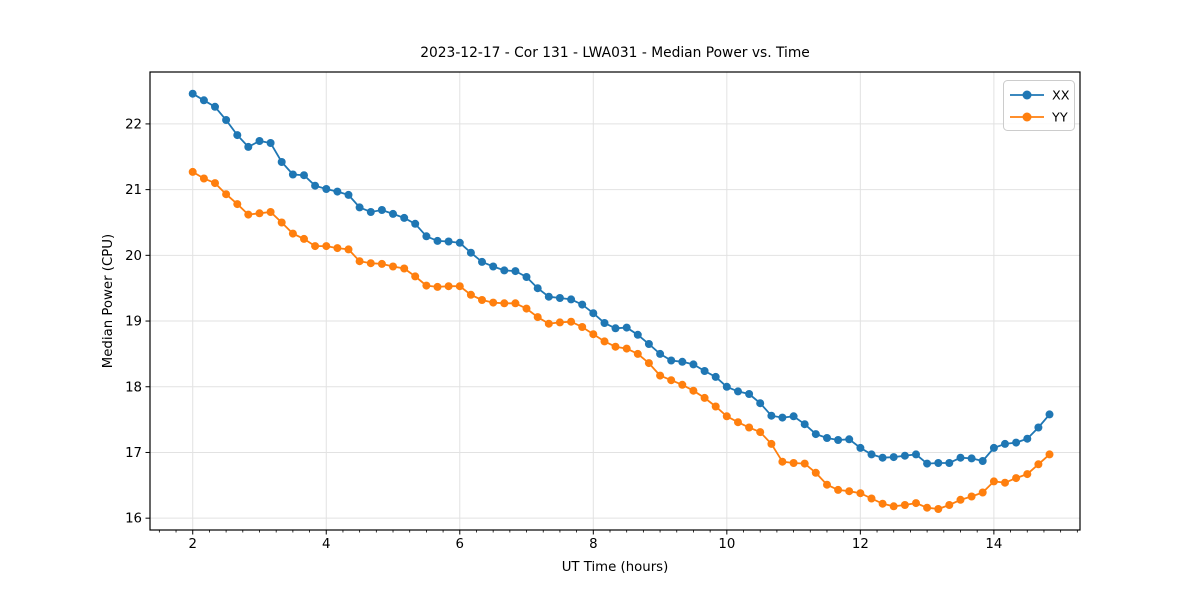 This screenshot has height=600, width=1200. Describe the element at coordinates (108, 301) in the screenshot. I see `y-axis-label: Median Power (CPU)` at that location.